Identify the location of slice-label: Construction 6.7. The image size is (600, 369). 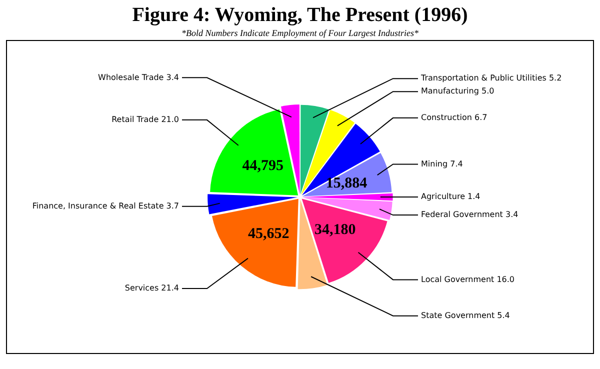
(454, 117).